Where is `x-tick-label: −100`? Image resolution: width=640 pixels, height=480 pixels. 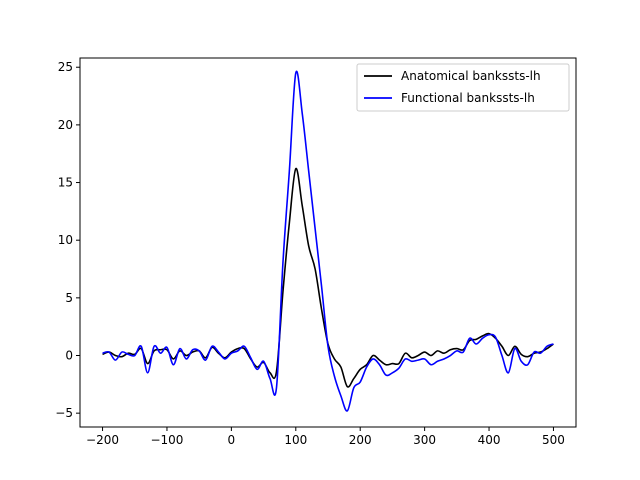 x-tick-label: −100 is located at coordinates (166, 440).